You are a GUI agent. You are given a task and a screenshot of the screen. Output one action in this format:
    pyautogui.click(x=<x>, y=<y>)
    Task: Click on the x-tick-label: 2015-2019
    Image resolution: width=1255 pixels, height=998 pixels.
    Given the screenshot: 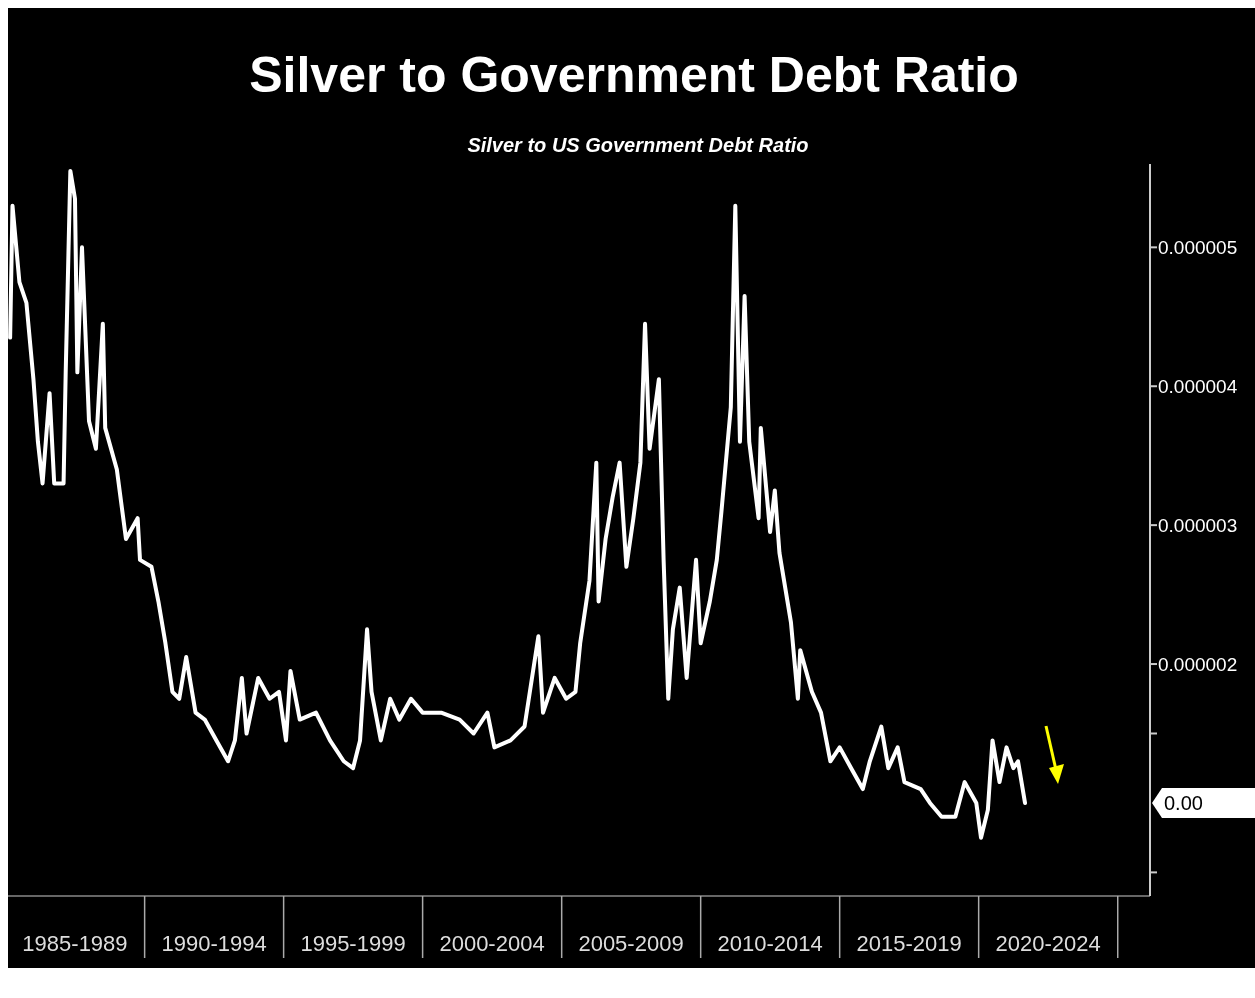 What is the action you would take?
    pyautogui.click(x=909, y=943)
    